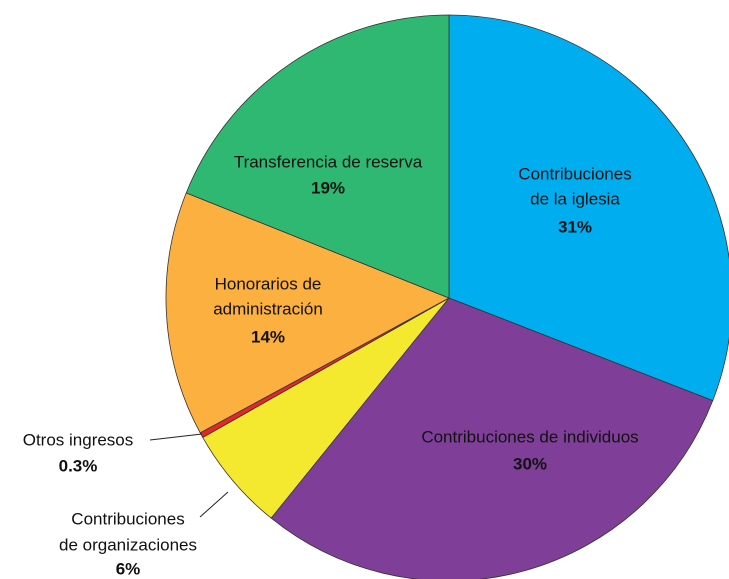 This screenshot has width=729, height=579. Describe the element at coordinates (529, 436) in the screenshot. I see `slice-label: Contribuciones de individuos` at that location.